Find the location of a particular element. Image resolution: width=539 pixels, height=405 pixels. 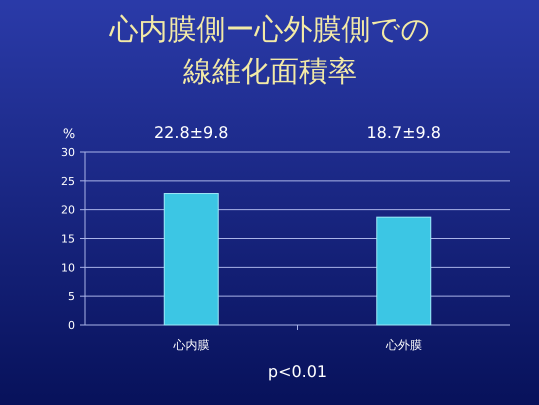

text: 22.8±9.8 is located at coordinates (191, 132).